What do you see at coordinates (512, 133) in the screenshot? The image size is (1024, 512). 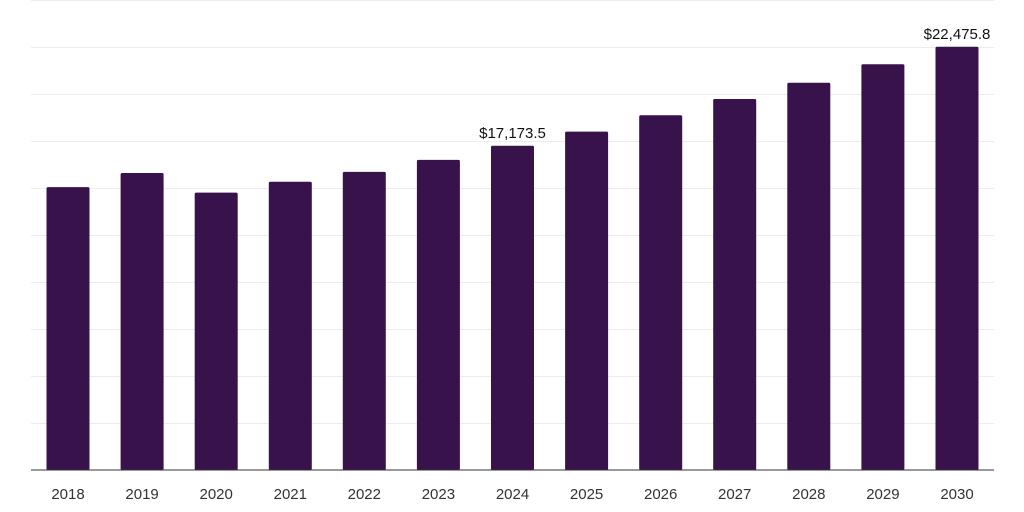 I see `data-label-2024: $17,173.5` at bounding box center [512, 133].